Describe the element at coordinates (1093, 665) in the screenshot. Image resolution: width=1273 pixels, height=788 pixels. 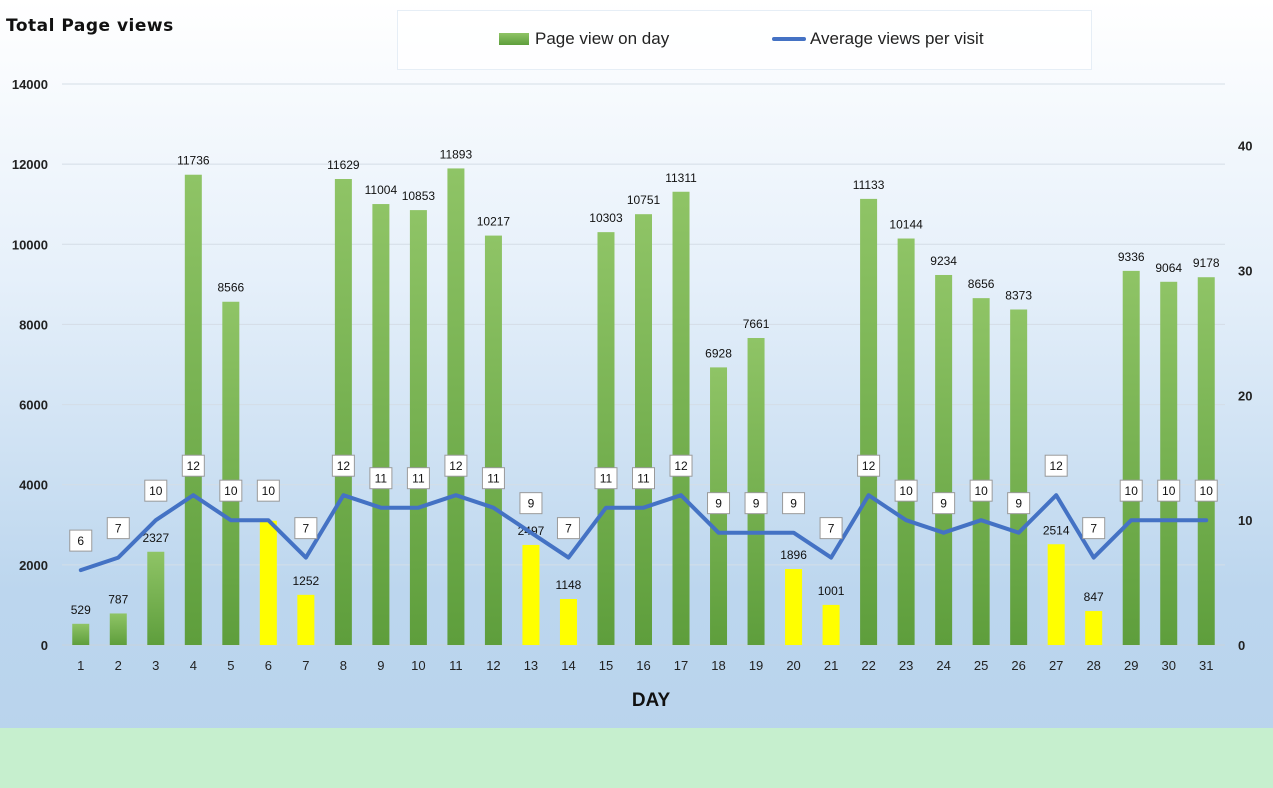
I see `x-tick-label: 28` at that location.